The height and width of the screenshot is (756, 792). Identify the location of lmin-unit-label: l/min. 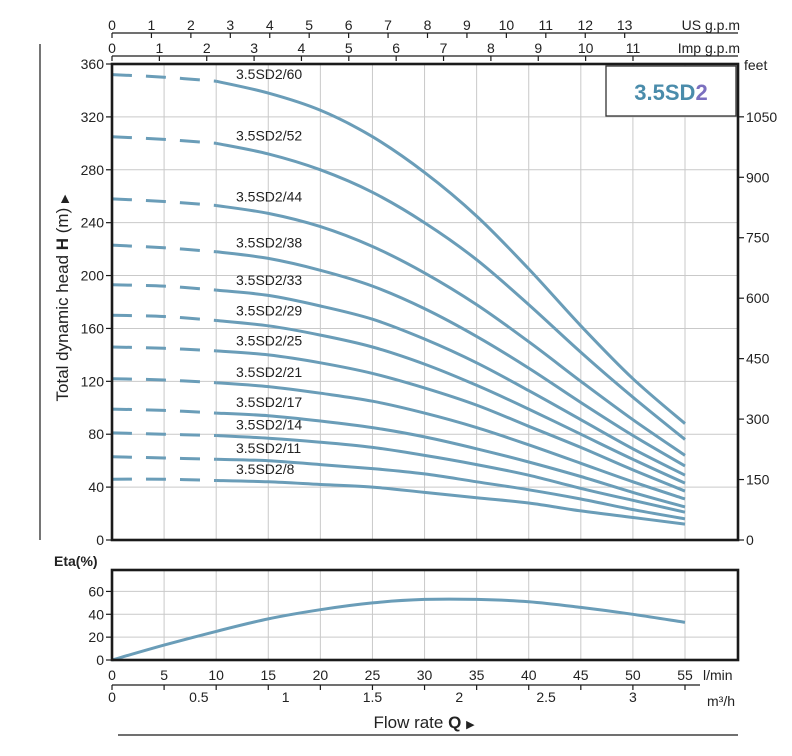
(718, 675).